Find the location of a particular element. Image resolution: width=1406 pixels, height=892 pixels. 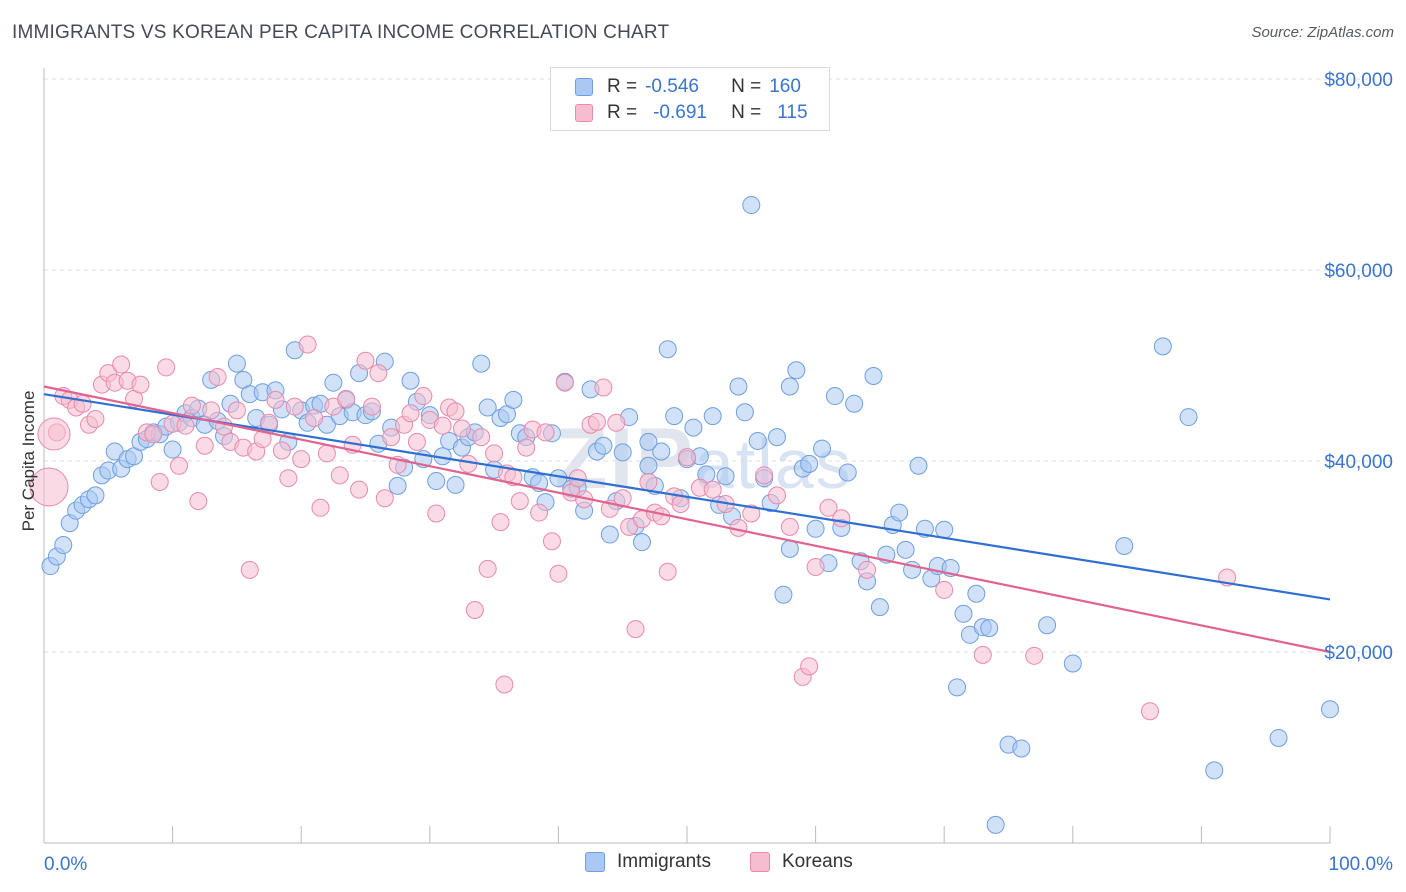

n-value: 160 is located at coordinates (785, 86).